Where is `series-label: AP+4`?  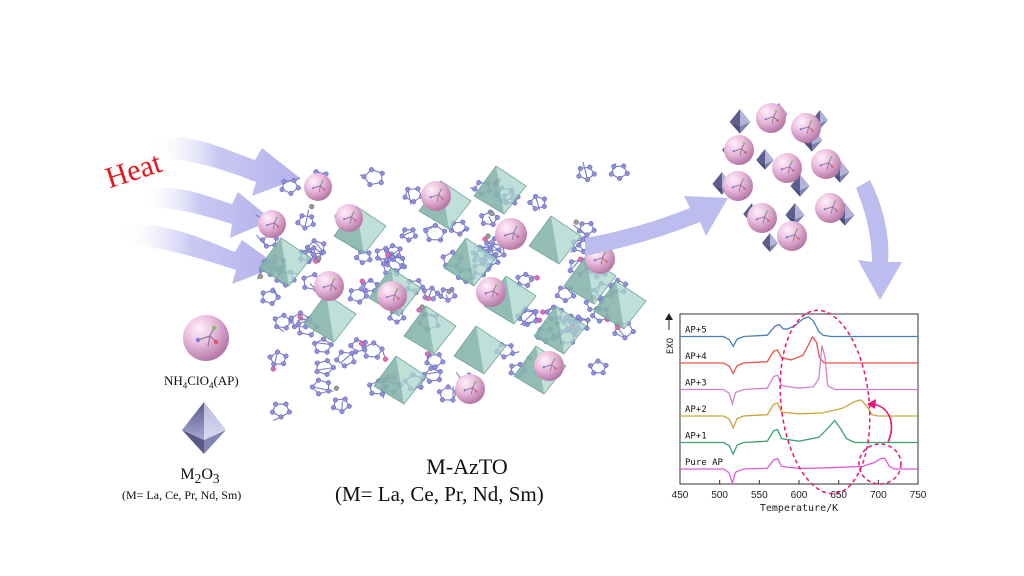
series-label: AP+4 is located at coordinates (696, 357).